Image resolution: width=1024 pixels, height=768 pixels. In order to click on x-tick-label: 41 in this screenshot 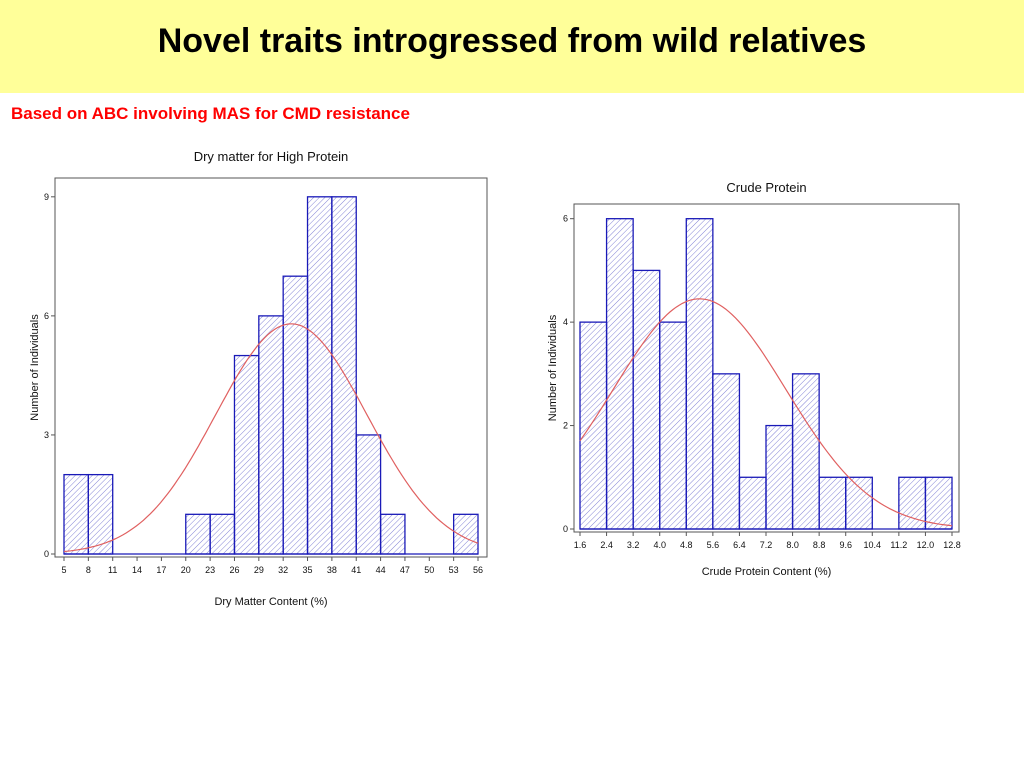, I will do `click(356, 570)`.